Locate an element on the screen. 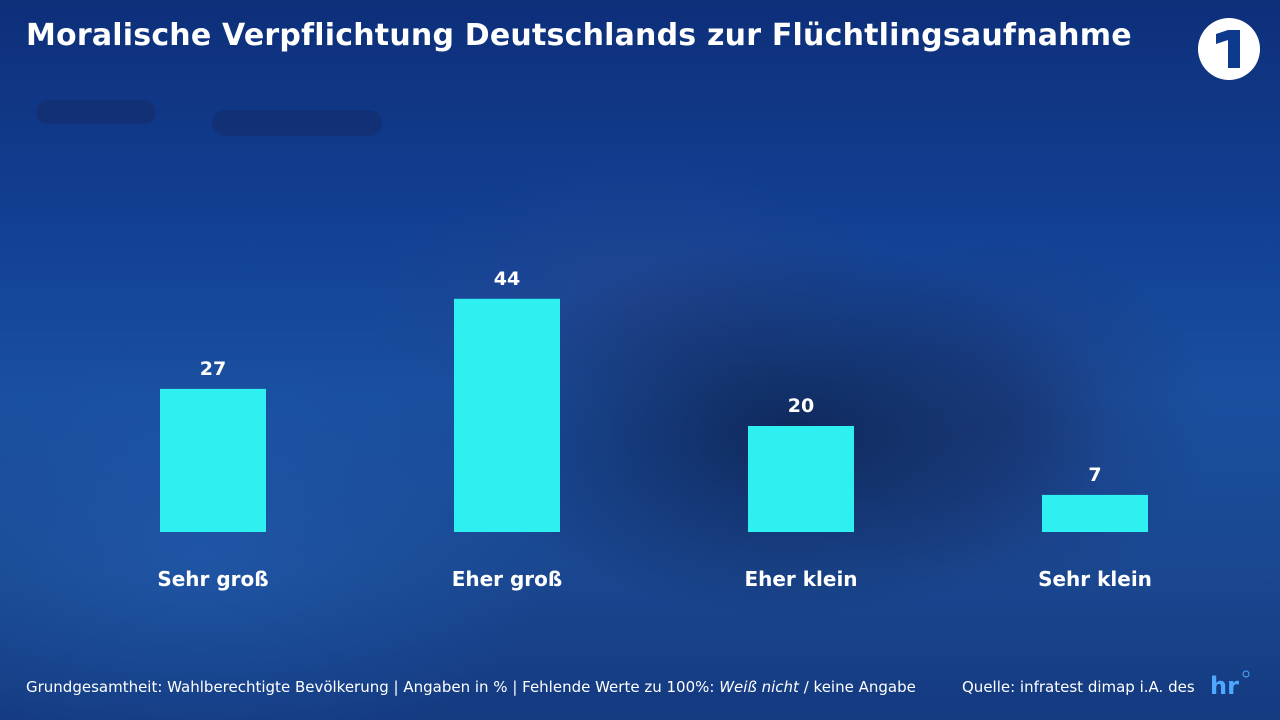 The image size is (1280, 720). data-label-1: 44 is located at coordinates (507, 279).